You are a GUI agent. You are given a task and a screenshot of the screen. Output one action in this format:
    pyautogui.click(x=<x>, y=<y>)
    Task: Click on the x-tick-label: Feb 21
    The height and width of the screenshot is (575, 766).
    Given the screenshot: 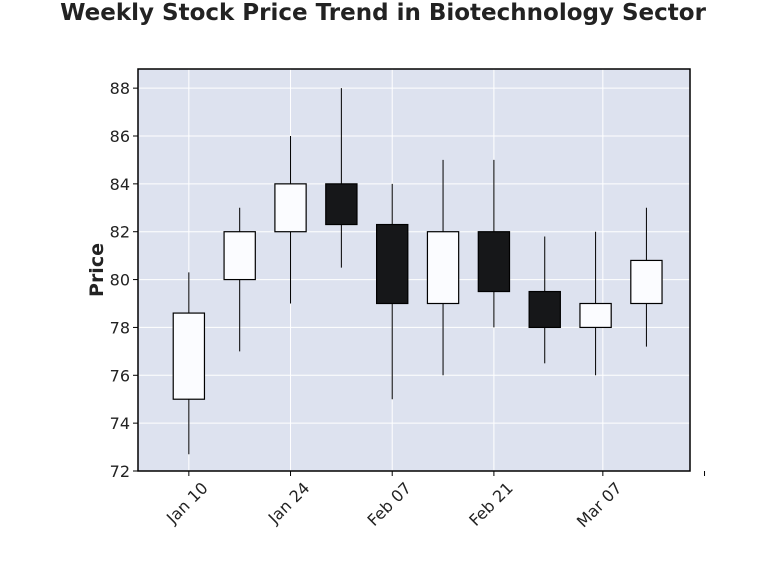 What is the action you would take?
    pyautogui.click(x=490, y=503)
    